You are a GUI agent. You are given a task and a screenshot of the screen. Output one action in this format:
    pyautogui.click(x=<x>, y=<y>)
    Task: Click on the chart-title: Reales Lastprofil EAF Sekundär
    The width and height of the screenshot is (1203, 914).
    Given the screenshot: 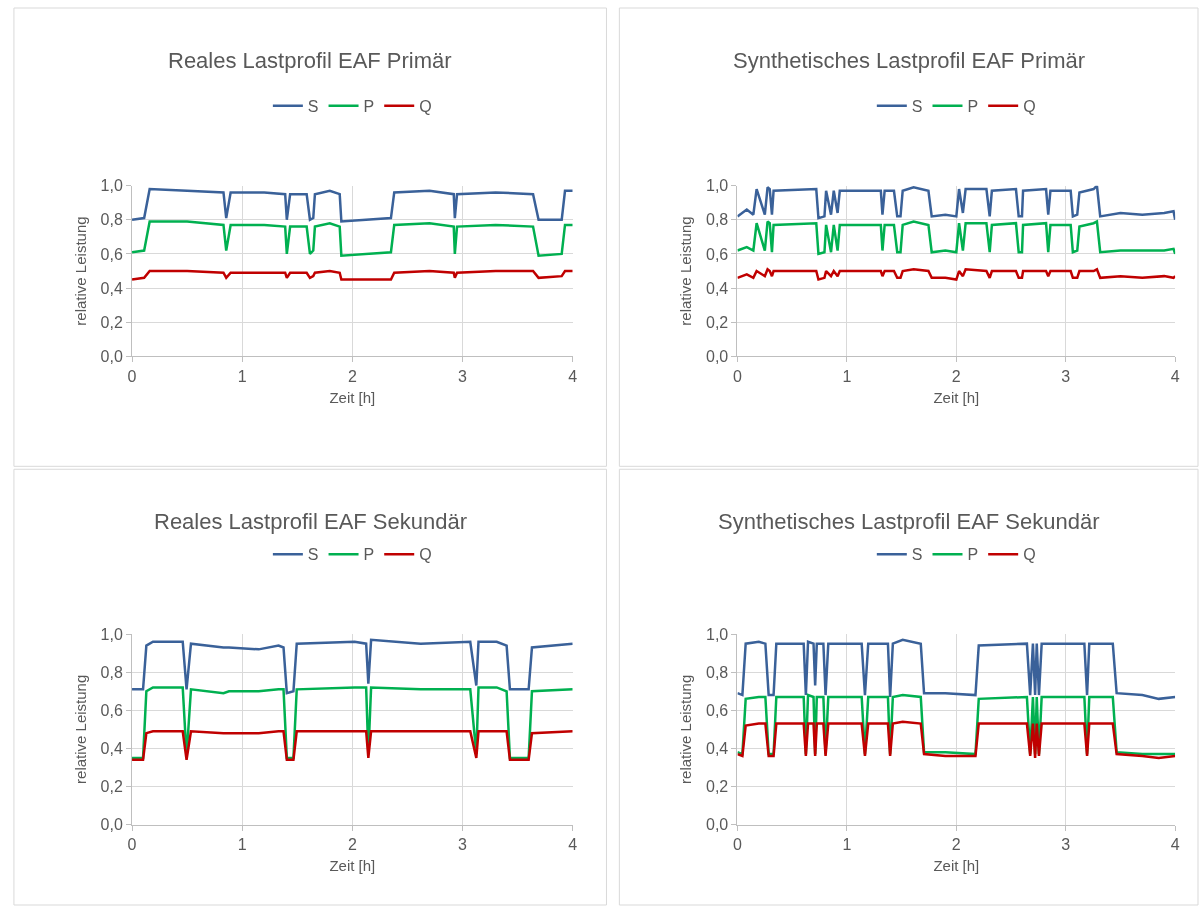 What is the action you would take?
    pyautogui.click(x=311, y=521)
    